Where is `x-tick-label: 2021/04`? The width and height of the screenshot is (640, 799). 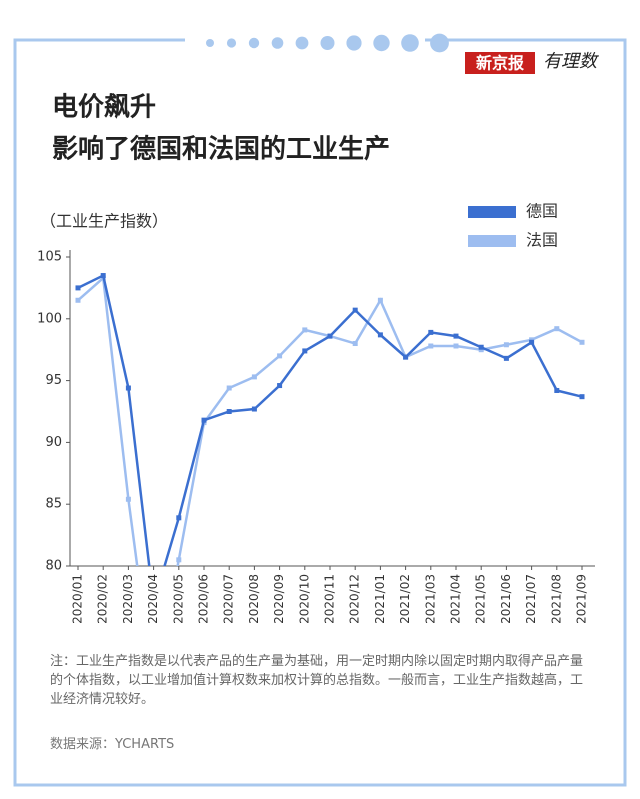
x-tick-label: 2021/04 is located at coordinates (456, 599).